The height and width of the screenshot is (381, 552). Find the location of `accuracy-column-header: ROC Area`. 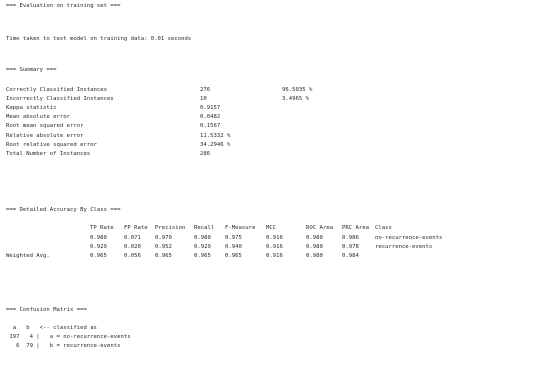

accuracy-column-header: ROC Area is located at coordinates (319, 228).